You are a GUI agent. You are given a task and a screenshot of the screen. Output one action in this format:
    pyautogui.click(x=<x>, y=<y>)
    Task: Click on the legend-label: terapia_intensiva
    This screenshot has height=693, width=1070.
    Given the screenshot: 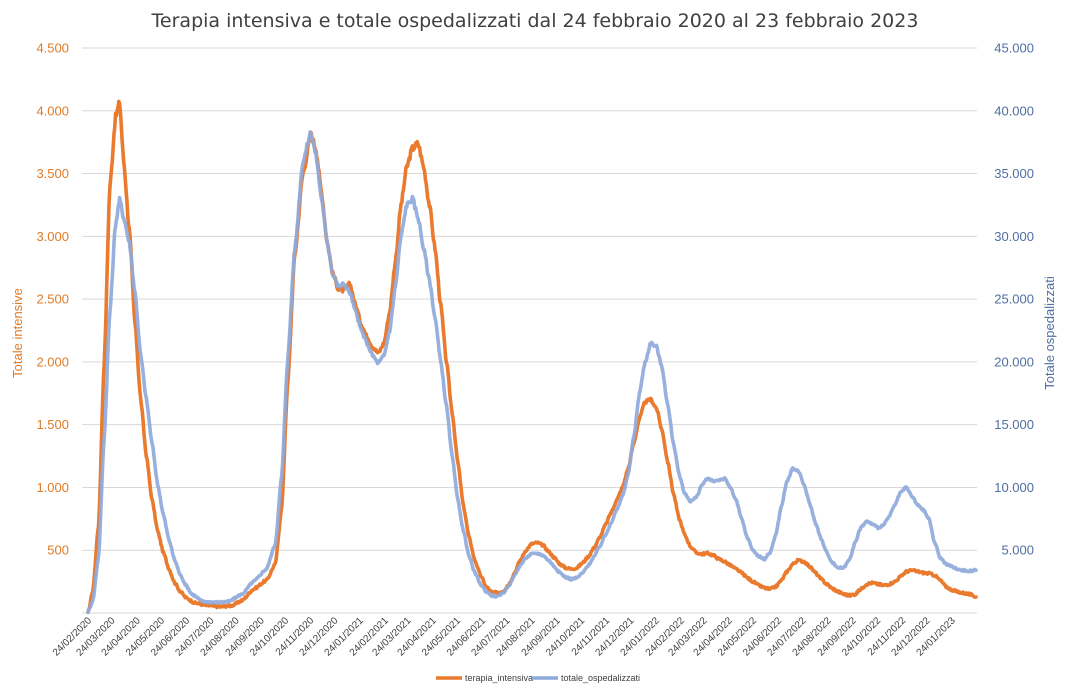 What is the action you would take?
    pyautogui.click(x=499, y=678)
    